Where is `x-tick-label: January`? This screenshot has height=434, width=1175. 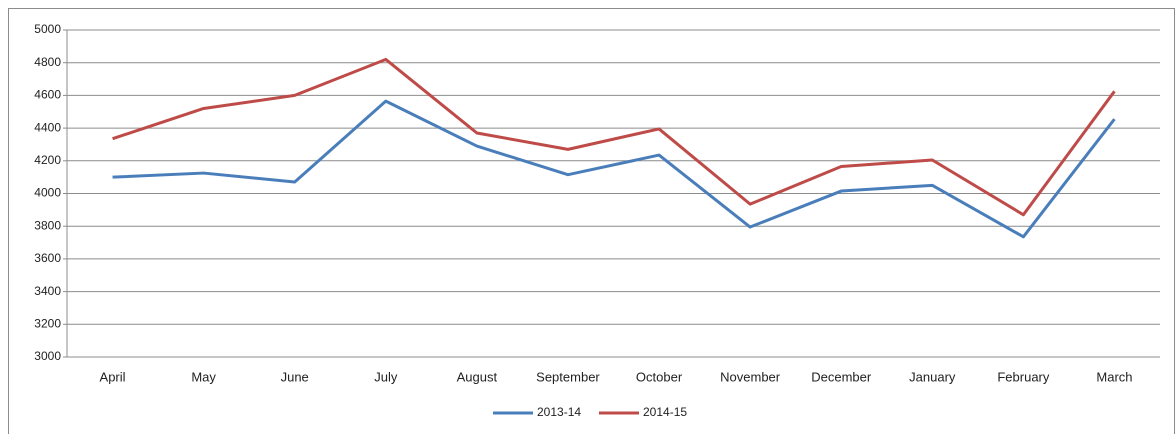 x-tick-label: January is located at coordinates (932, 376).